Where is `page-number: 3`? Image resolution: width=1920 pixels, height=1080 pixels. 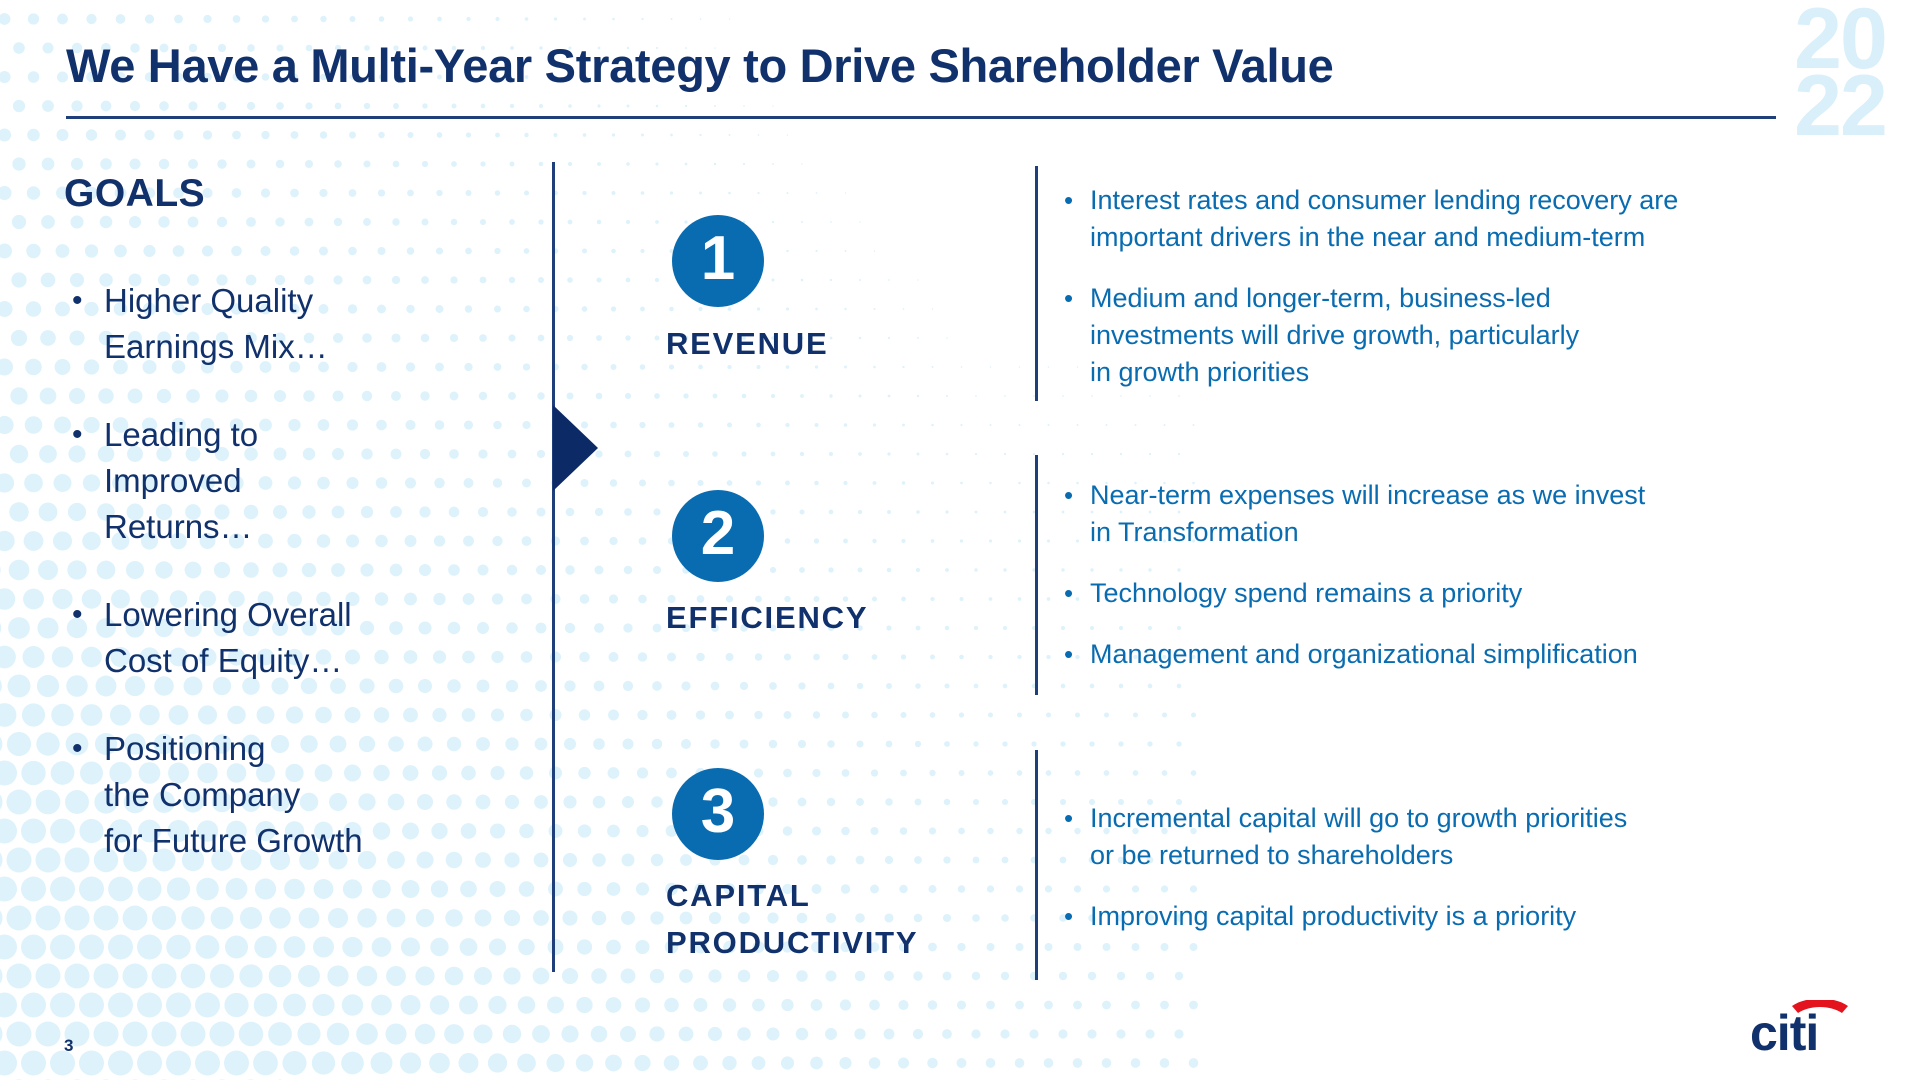
page-number: 3 is located at coordinates (69, 1045).